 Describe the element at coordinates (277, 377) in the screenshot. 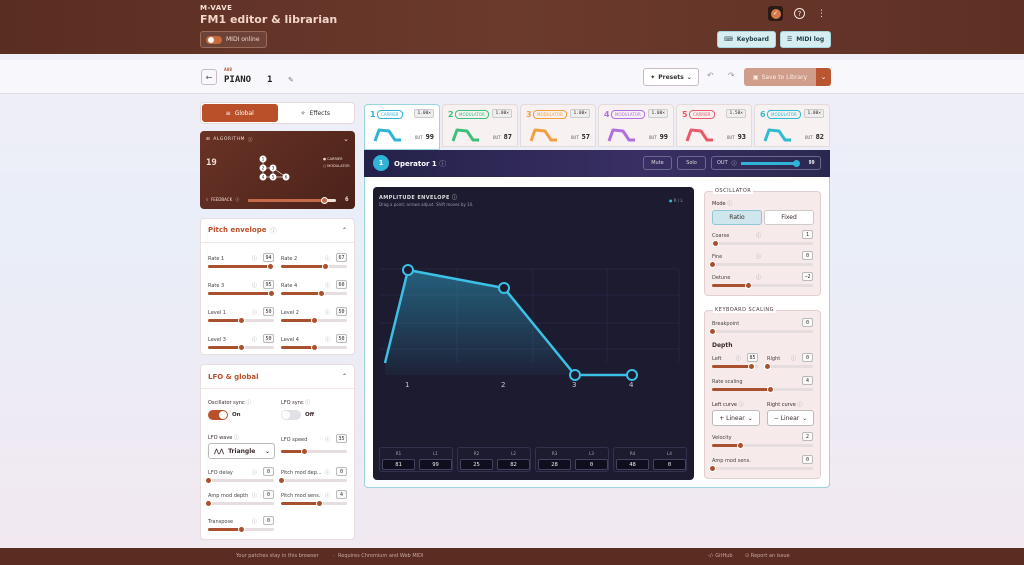

I see `lfo-header: LFO & global ⌃` at that location.